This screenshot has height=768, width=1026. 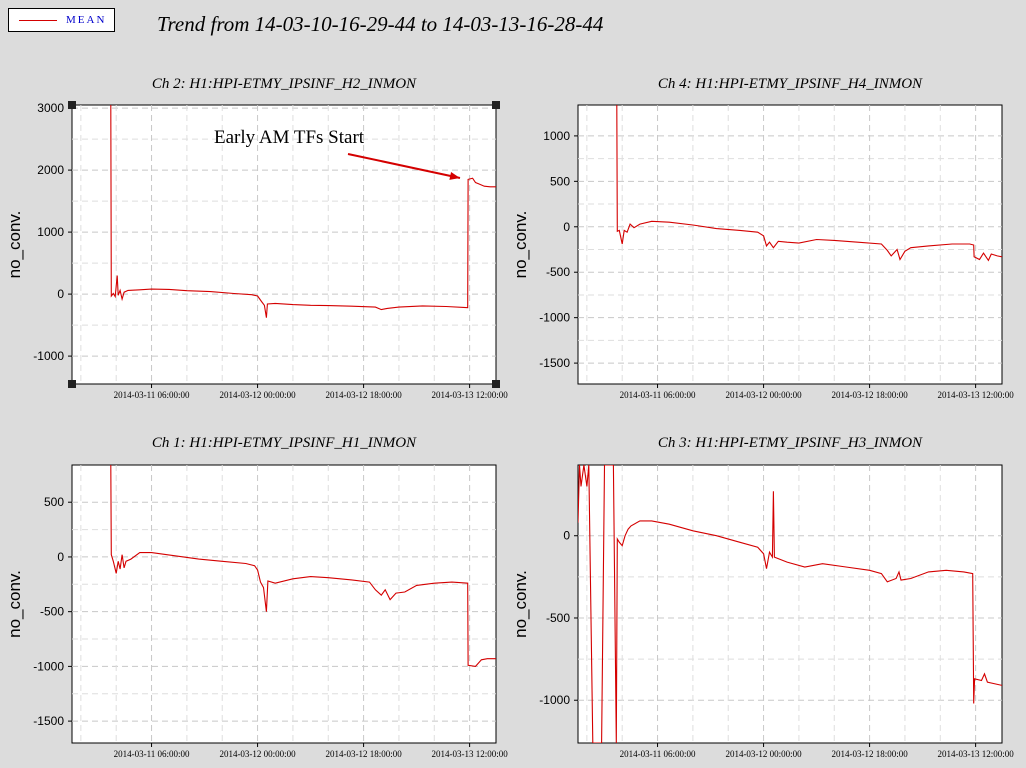 What do you see at coordinates (790, 443) in the screenshot?
I see `chart-title: Ch 3: H1:HPI-ETMY_IPSINF_H3_INMON` at bounding box center [790, 443].